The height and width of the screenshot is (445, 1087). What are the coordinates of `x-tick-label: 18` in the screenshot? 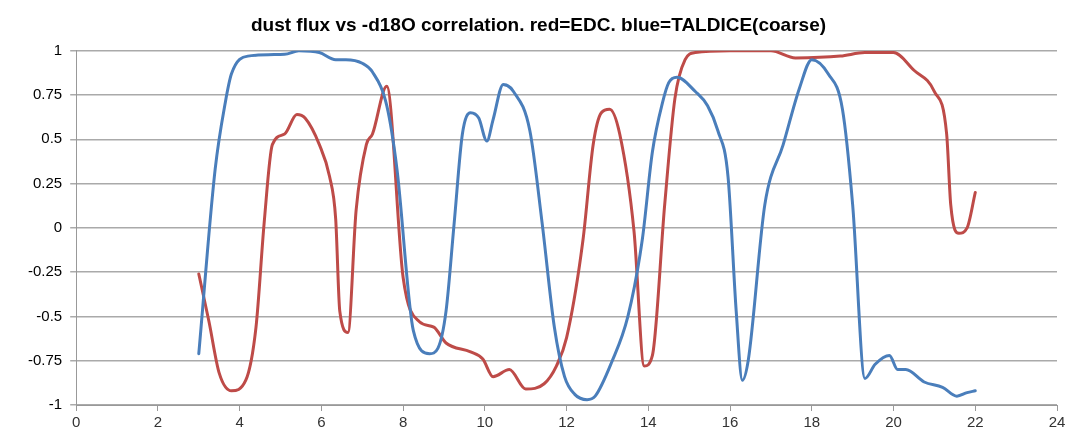 It's located at (812, 422).